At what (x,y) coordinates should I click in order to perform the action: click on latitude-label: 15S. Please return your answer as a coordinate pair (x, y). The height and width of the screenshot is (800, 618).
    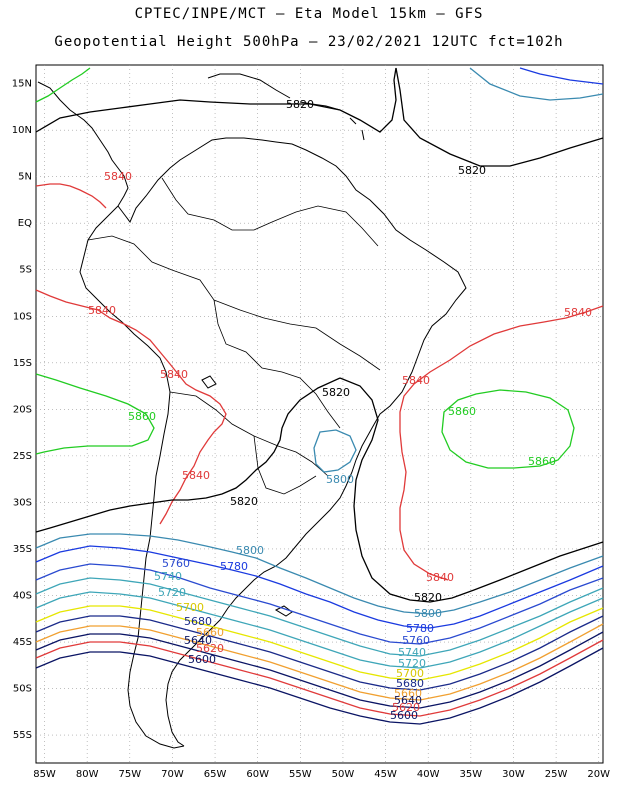
    Looking at the image, I should click on (22, 363).